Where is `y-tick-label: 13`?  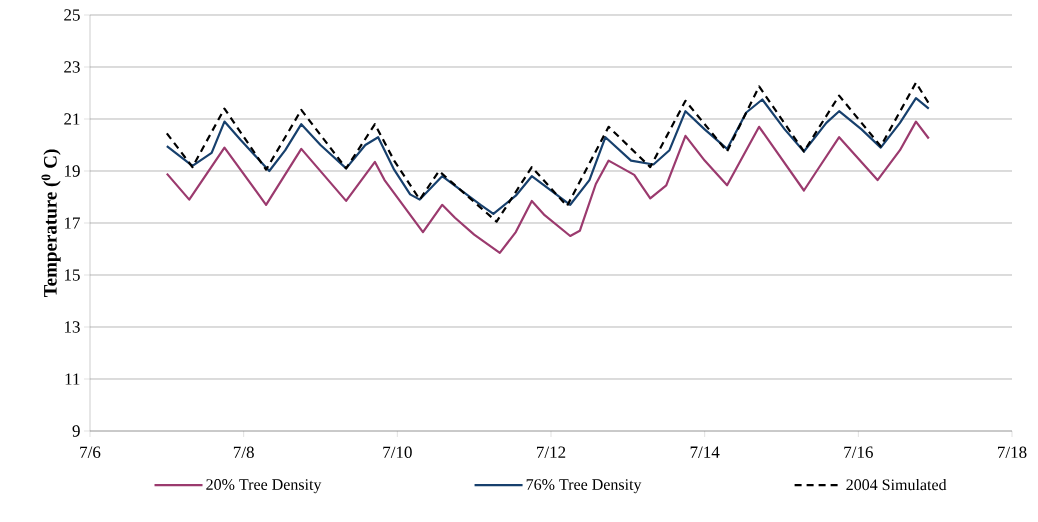 y-tick-label: 13 is located at coordinates (72, 327).